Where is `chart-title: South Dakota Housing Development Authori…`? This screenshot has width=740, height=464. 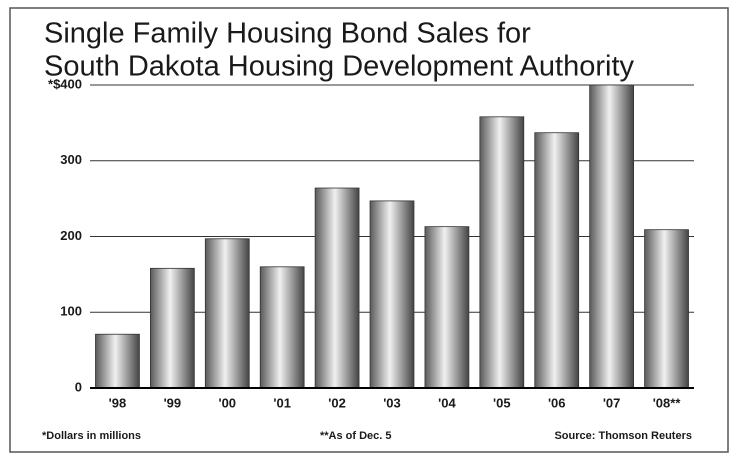
chart-title: South Dakota Housing Development Authori… is located at coordinates (339, 67).